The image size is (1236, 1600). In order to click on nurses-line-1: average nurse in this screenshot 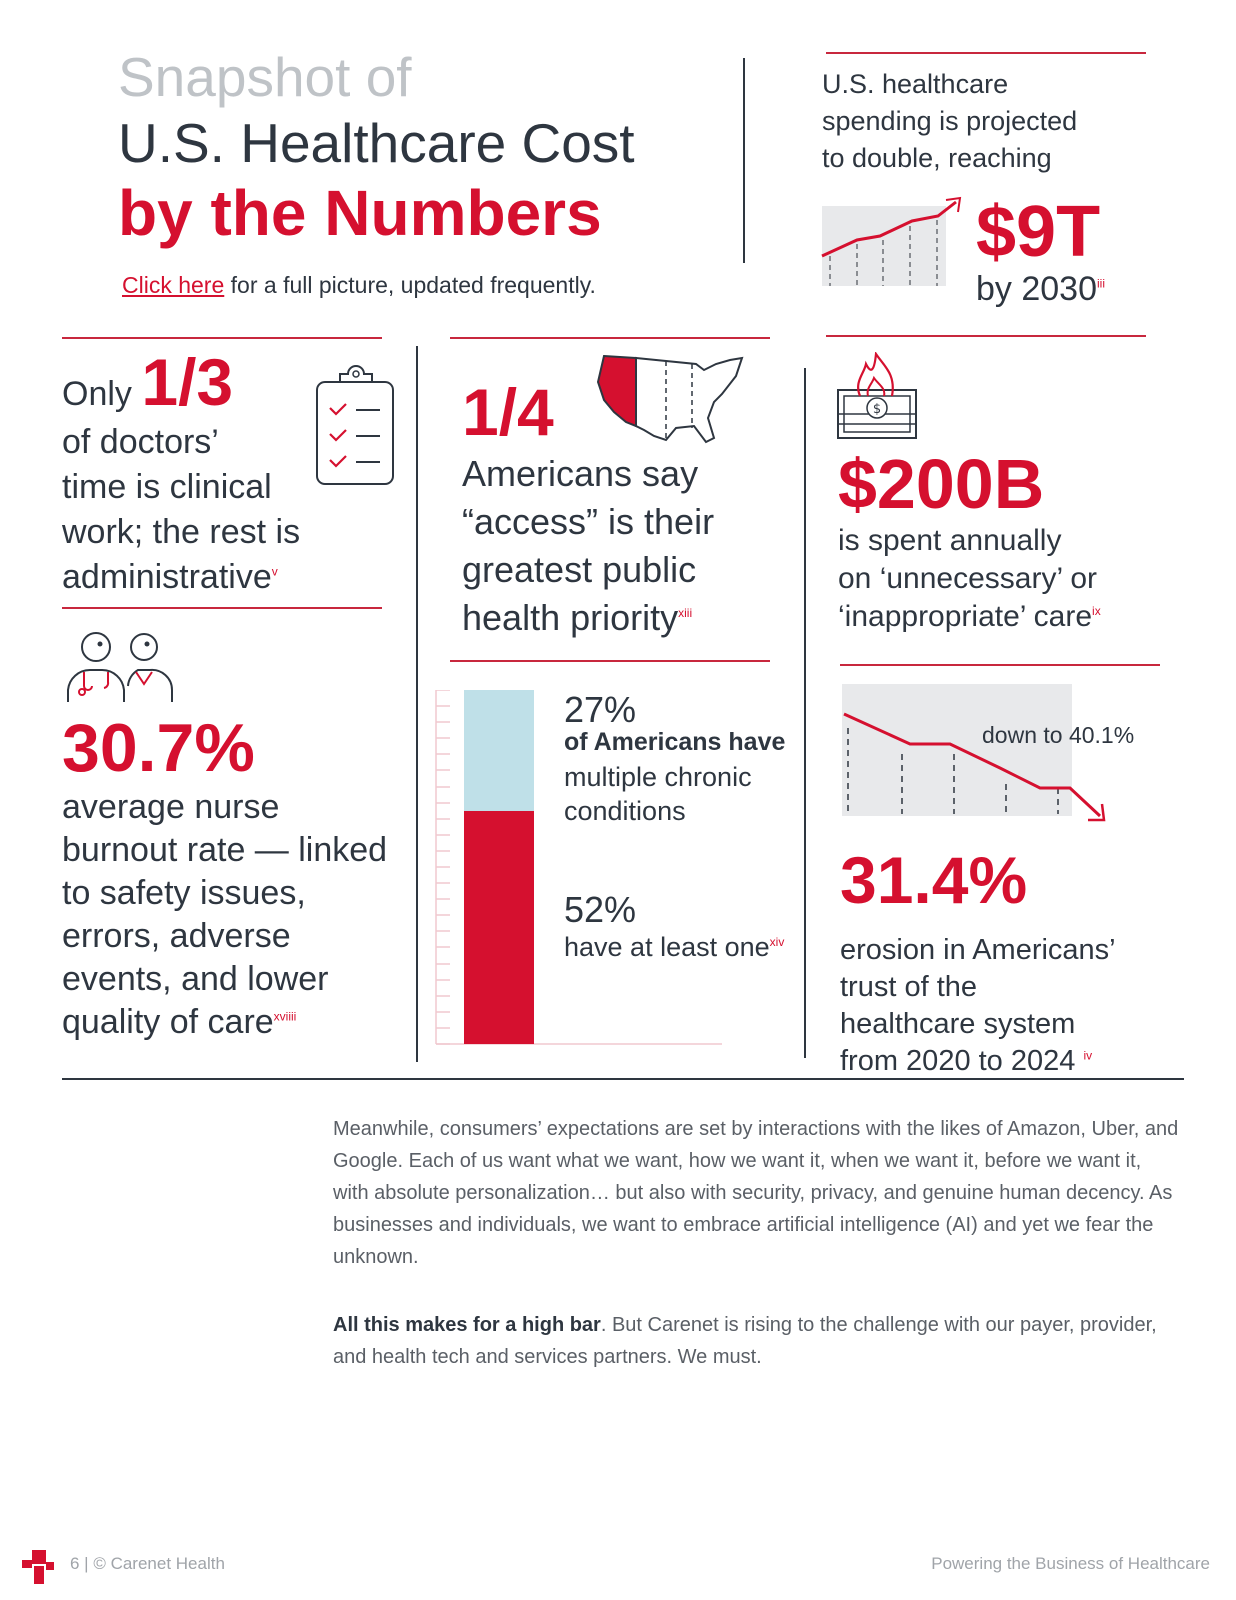, I will do `click(171, 807)`.